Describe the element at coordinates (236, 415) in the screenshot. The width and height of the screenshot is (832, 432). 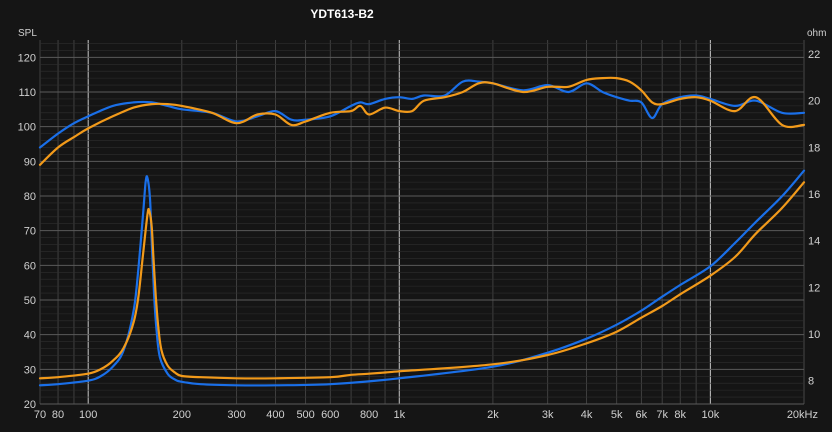
I see `x-tick-label: 300` at that location.